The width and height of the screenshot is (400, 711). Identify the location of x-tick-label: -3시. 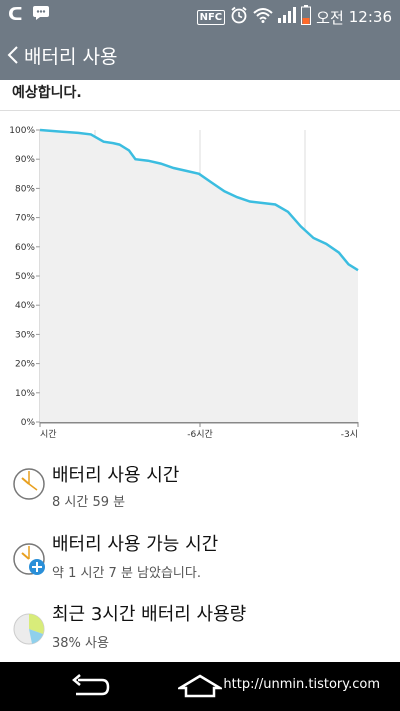
(349, 434).